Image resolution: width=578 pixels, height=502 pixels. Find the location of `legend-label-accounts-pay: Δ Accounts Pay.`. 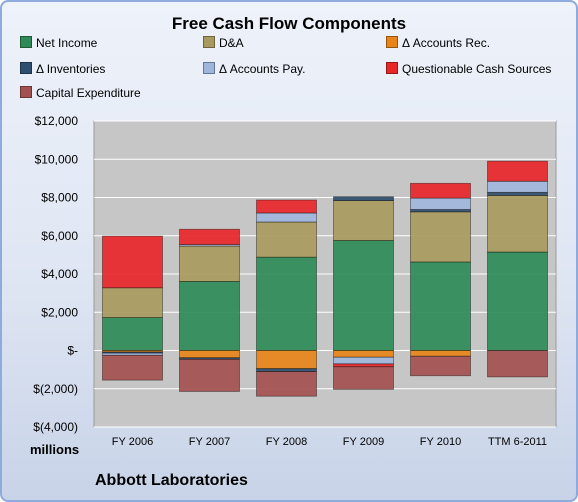

legend-label-accounts-pay: Δ Accounts Pay. is located at coordinates (262, 69).